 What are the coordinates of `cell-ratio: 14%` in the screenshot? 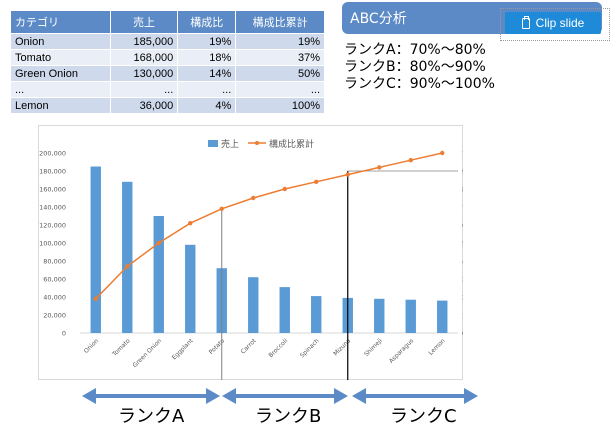 It's located at (207, 73).